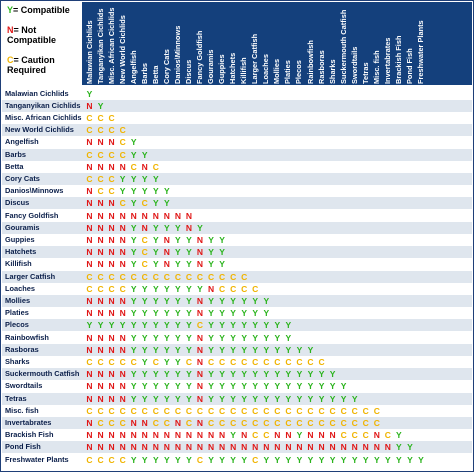 The width and height of the screenshot is (474, 472). I want to click on column-header: Tetras, so click(365, 73).